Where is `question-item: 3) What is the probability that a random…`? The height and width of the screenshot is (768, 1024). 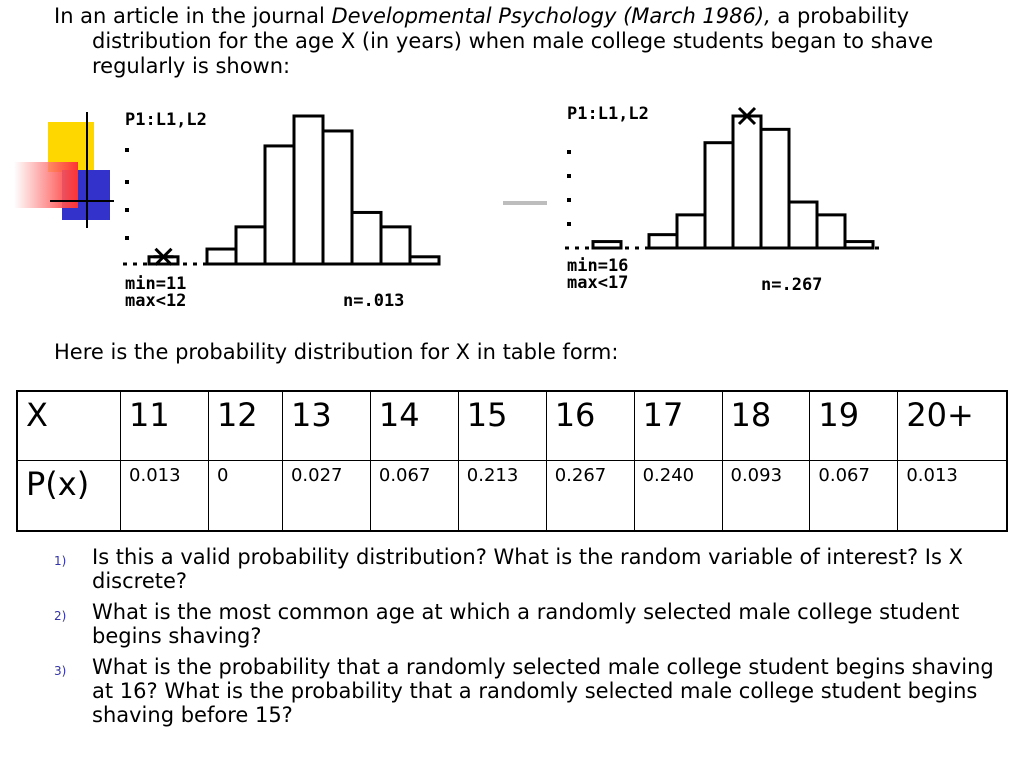 question-item: 3) What is the probability that a random… is located at coordinates (524, 691).